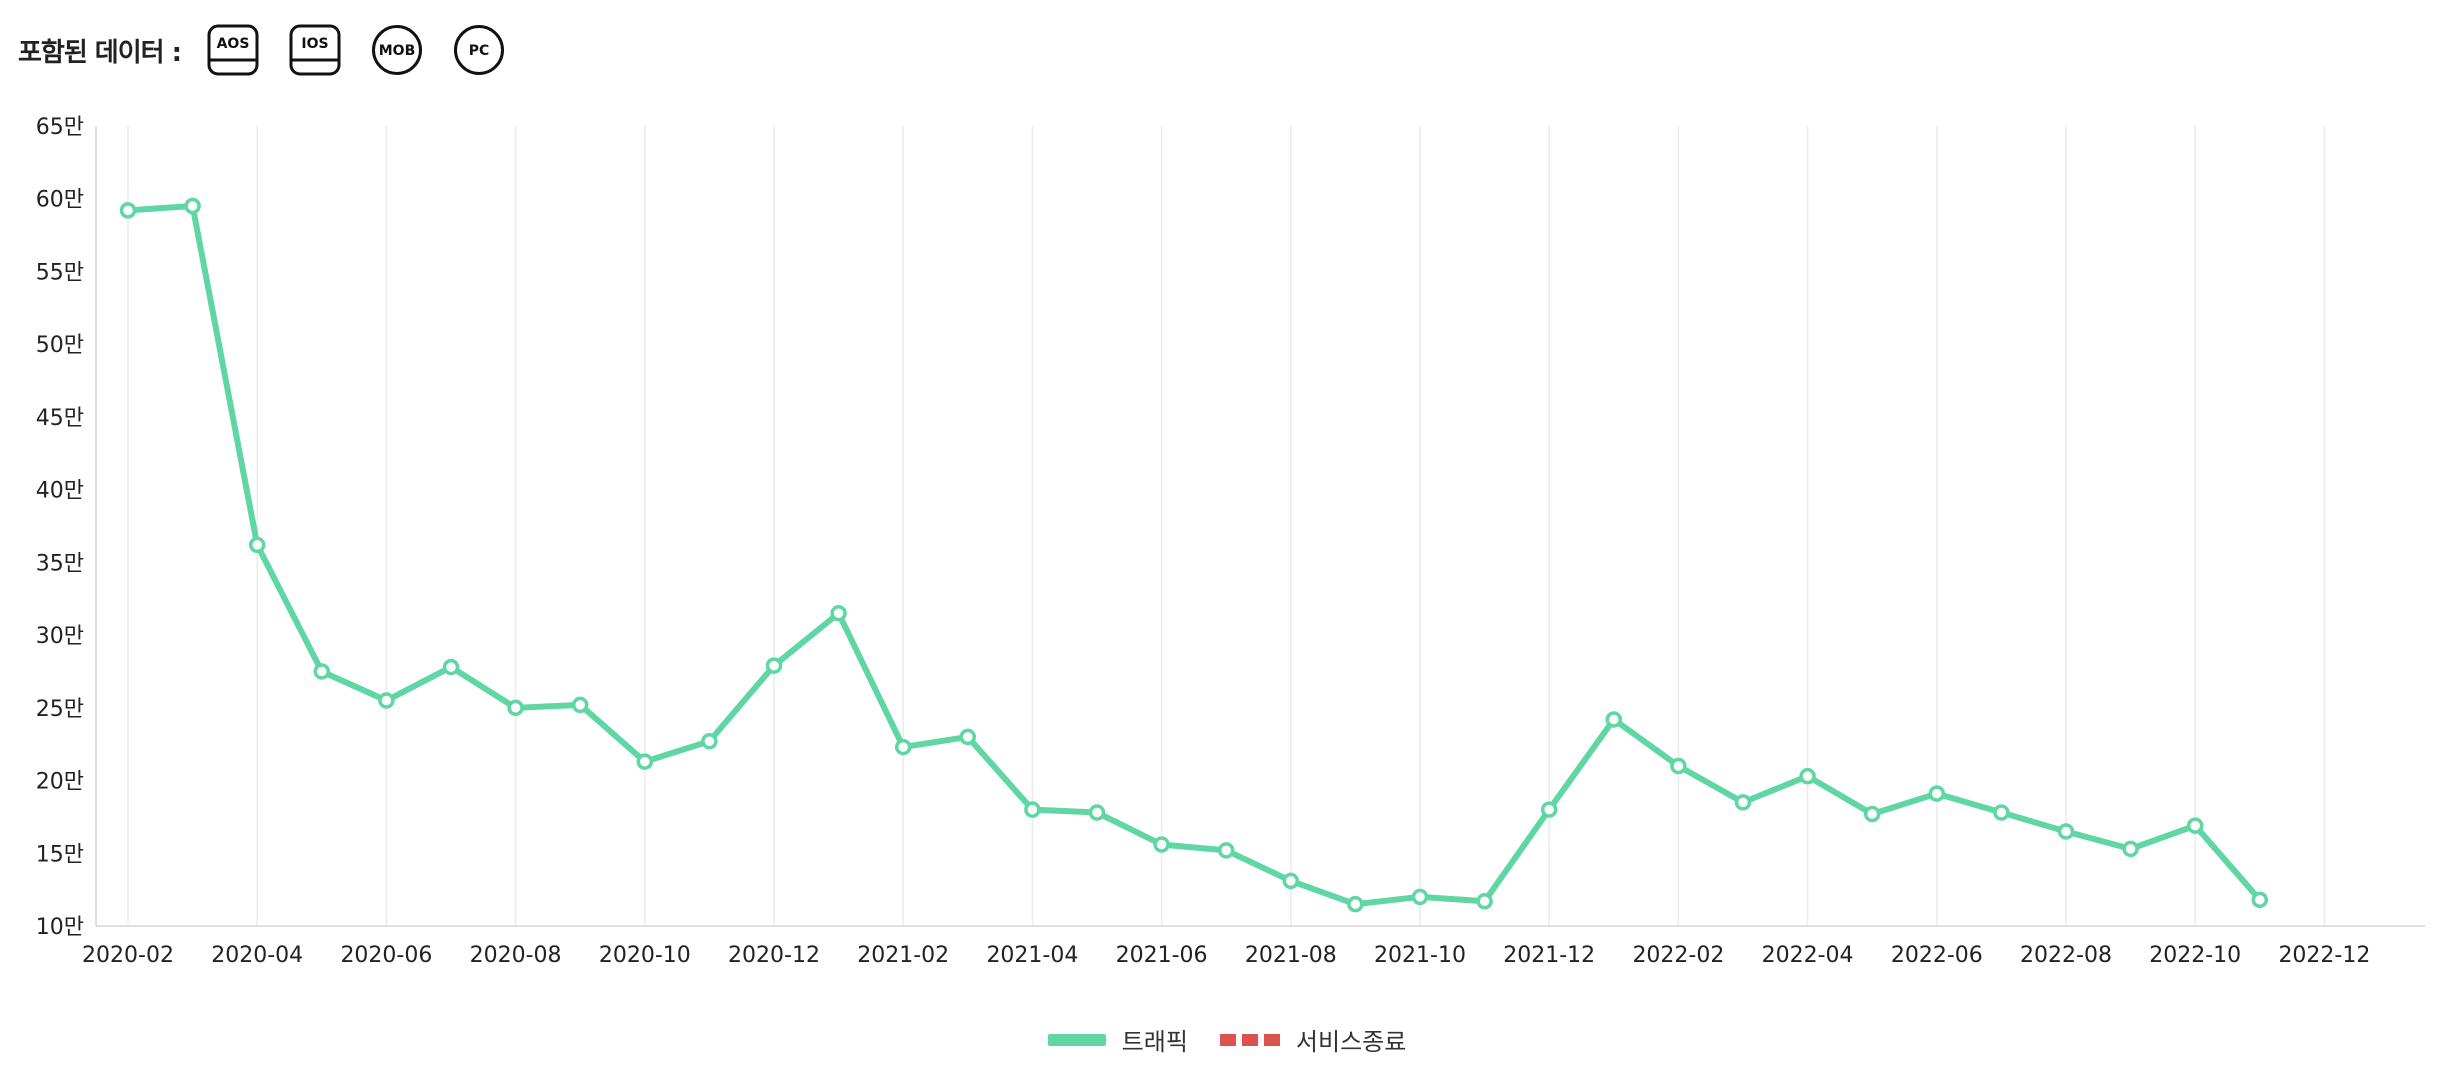  What do you see at coordinates (60, 709) in the screenshot?
I see `y-tick-label: 25만` at bounding box center [60, 709].